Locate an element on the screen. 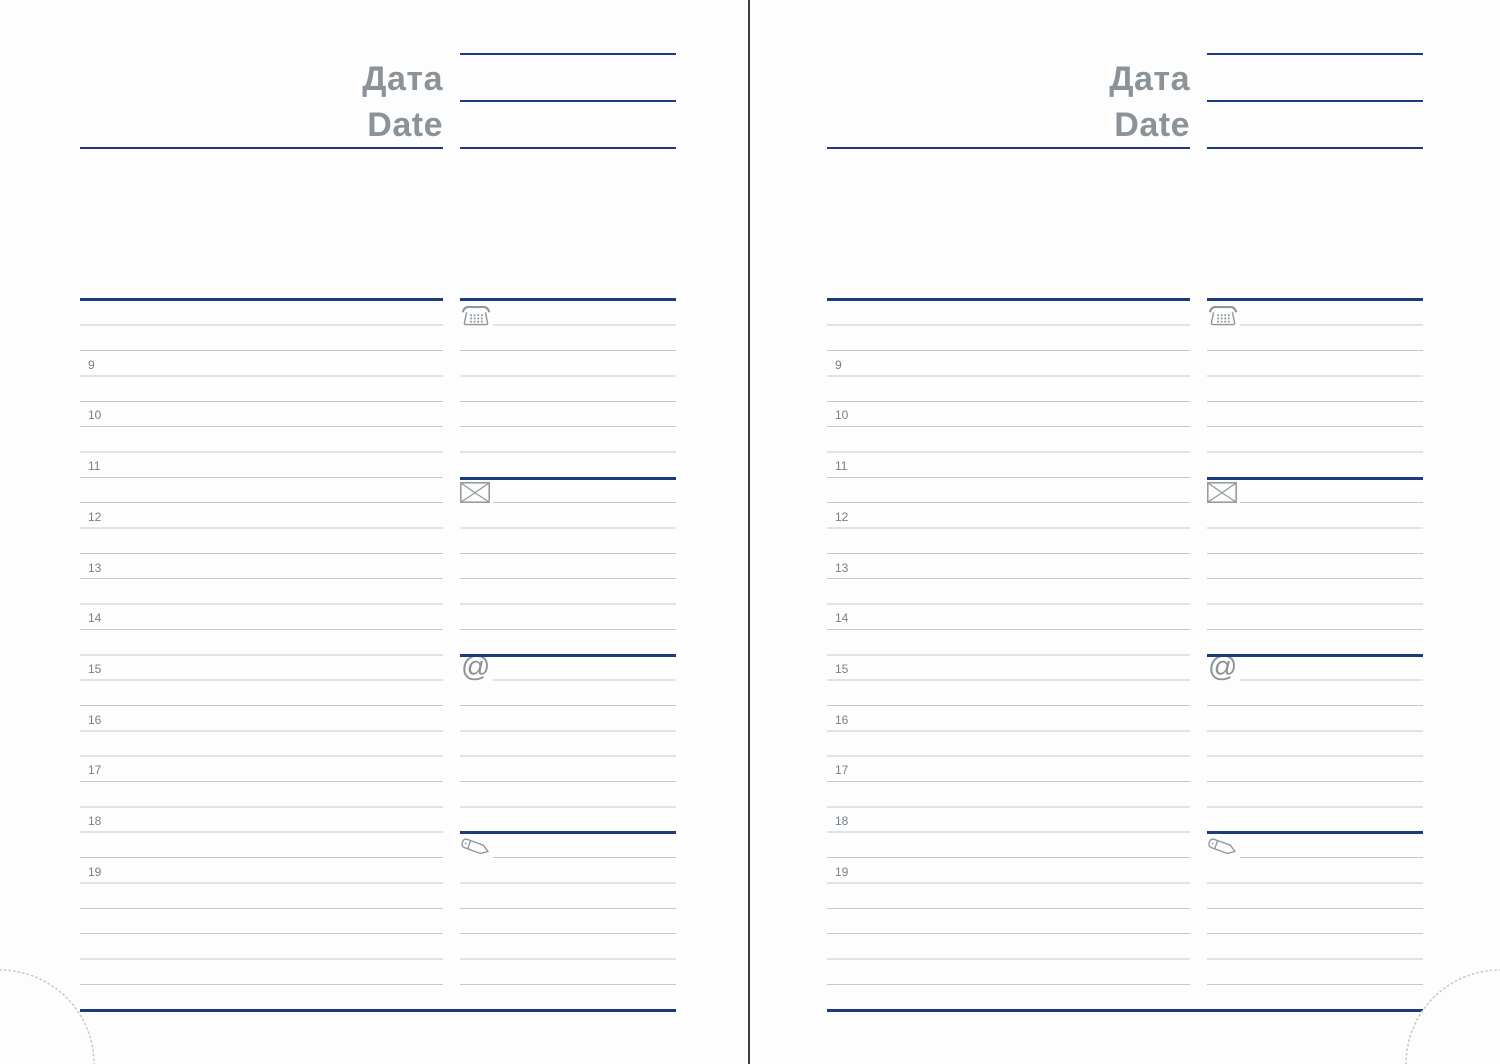 The image size is (1500, 1064). page-gutter-divider is located at coordinates (749, 532).